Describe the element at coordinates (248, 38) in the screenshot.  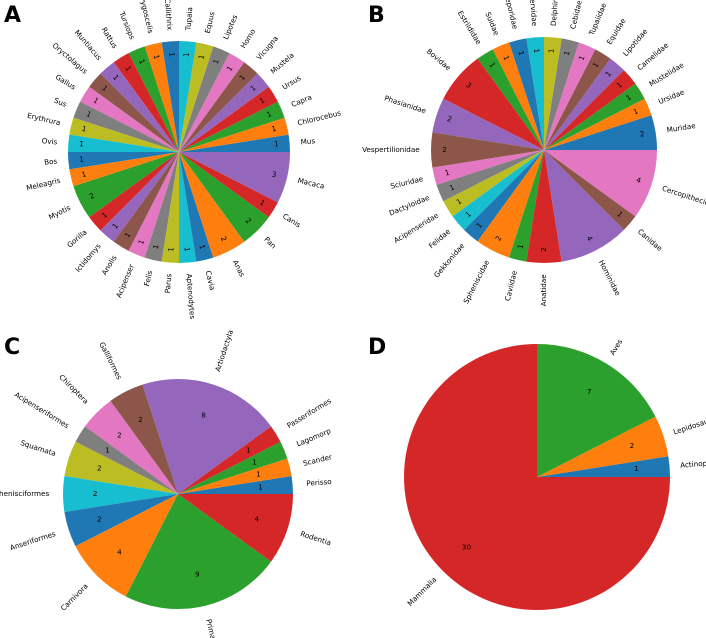
I see `slice-label: Homo` at that location.